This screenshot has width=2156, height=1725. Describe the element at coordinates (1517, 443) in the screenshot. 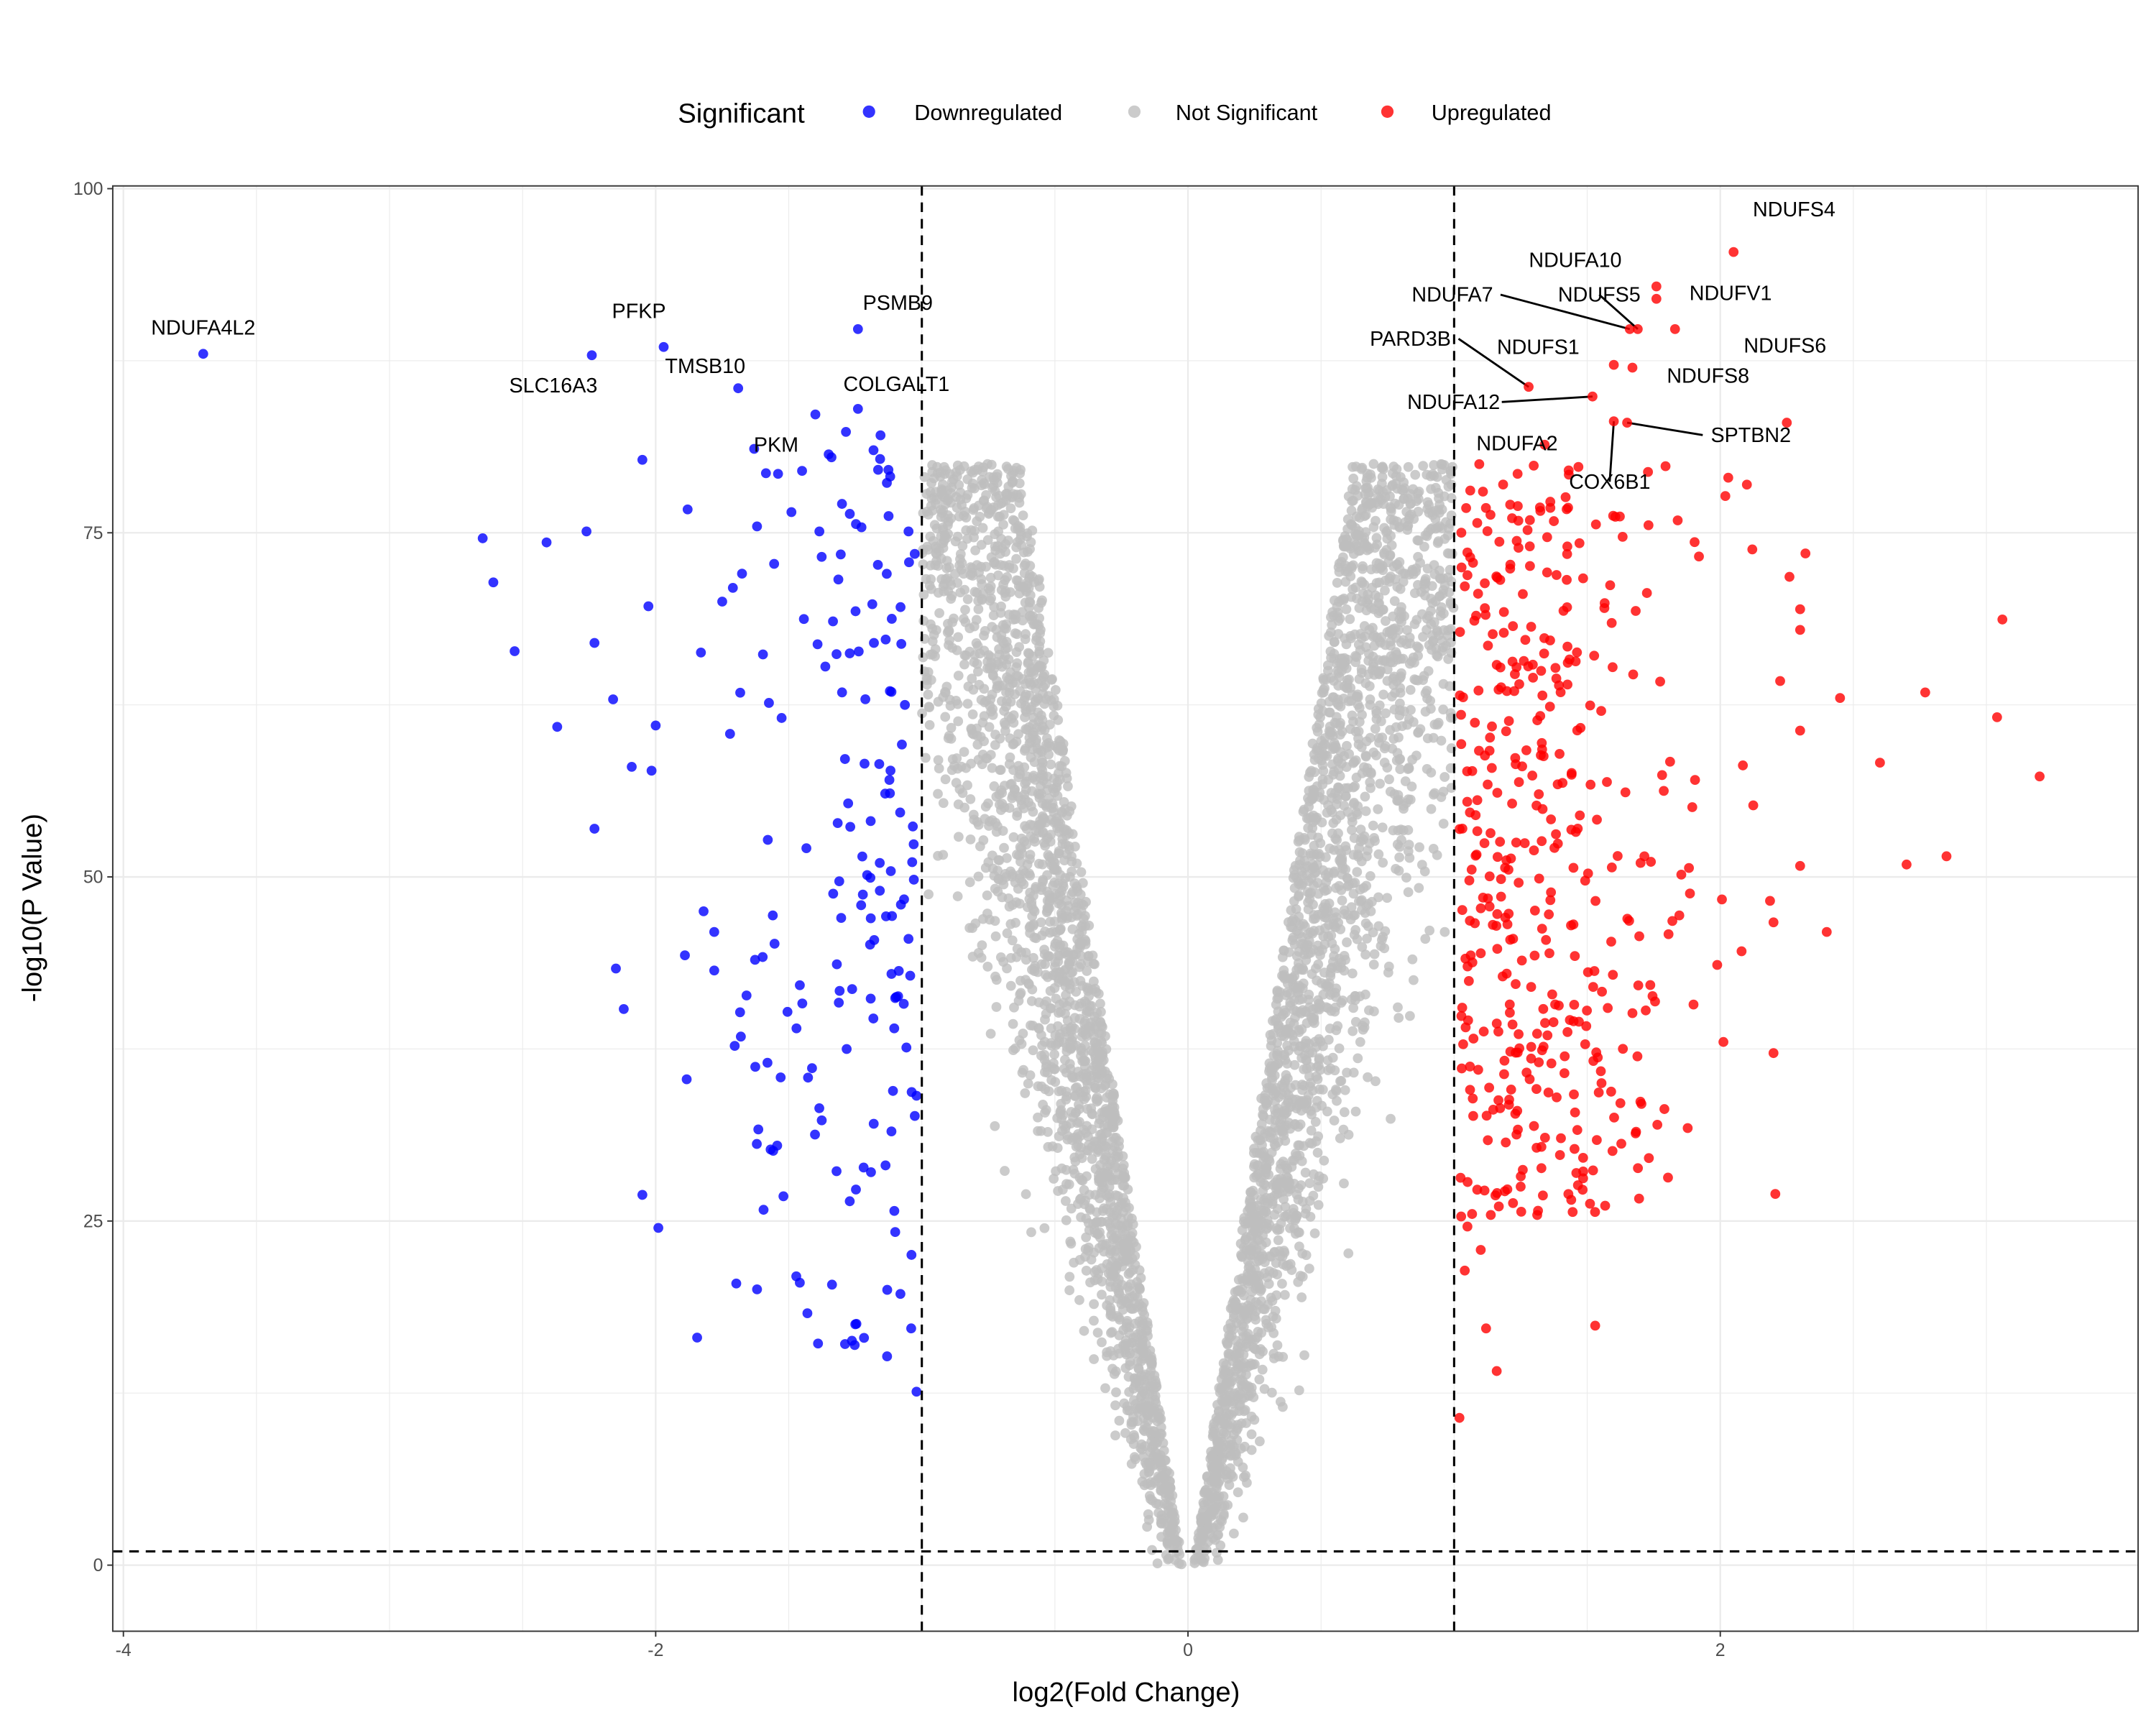

I see `gene-label-ndufa2: NDUFA2` at that location.